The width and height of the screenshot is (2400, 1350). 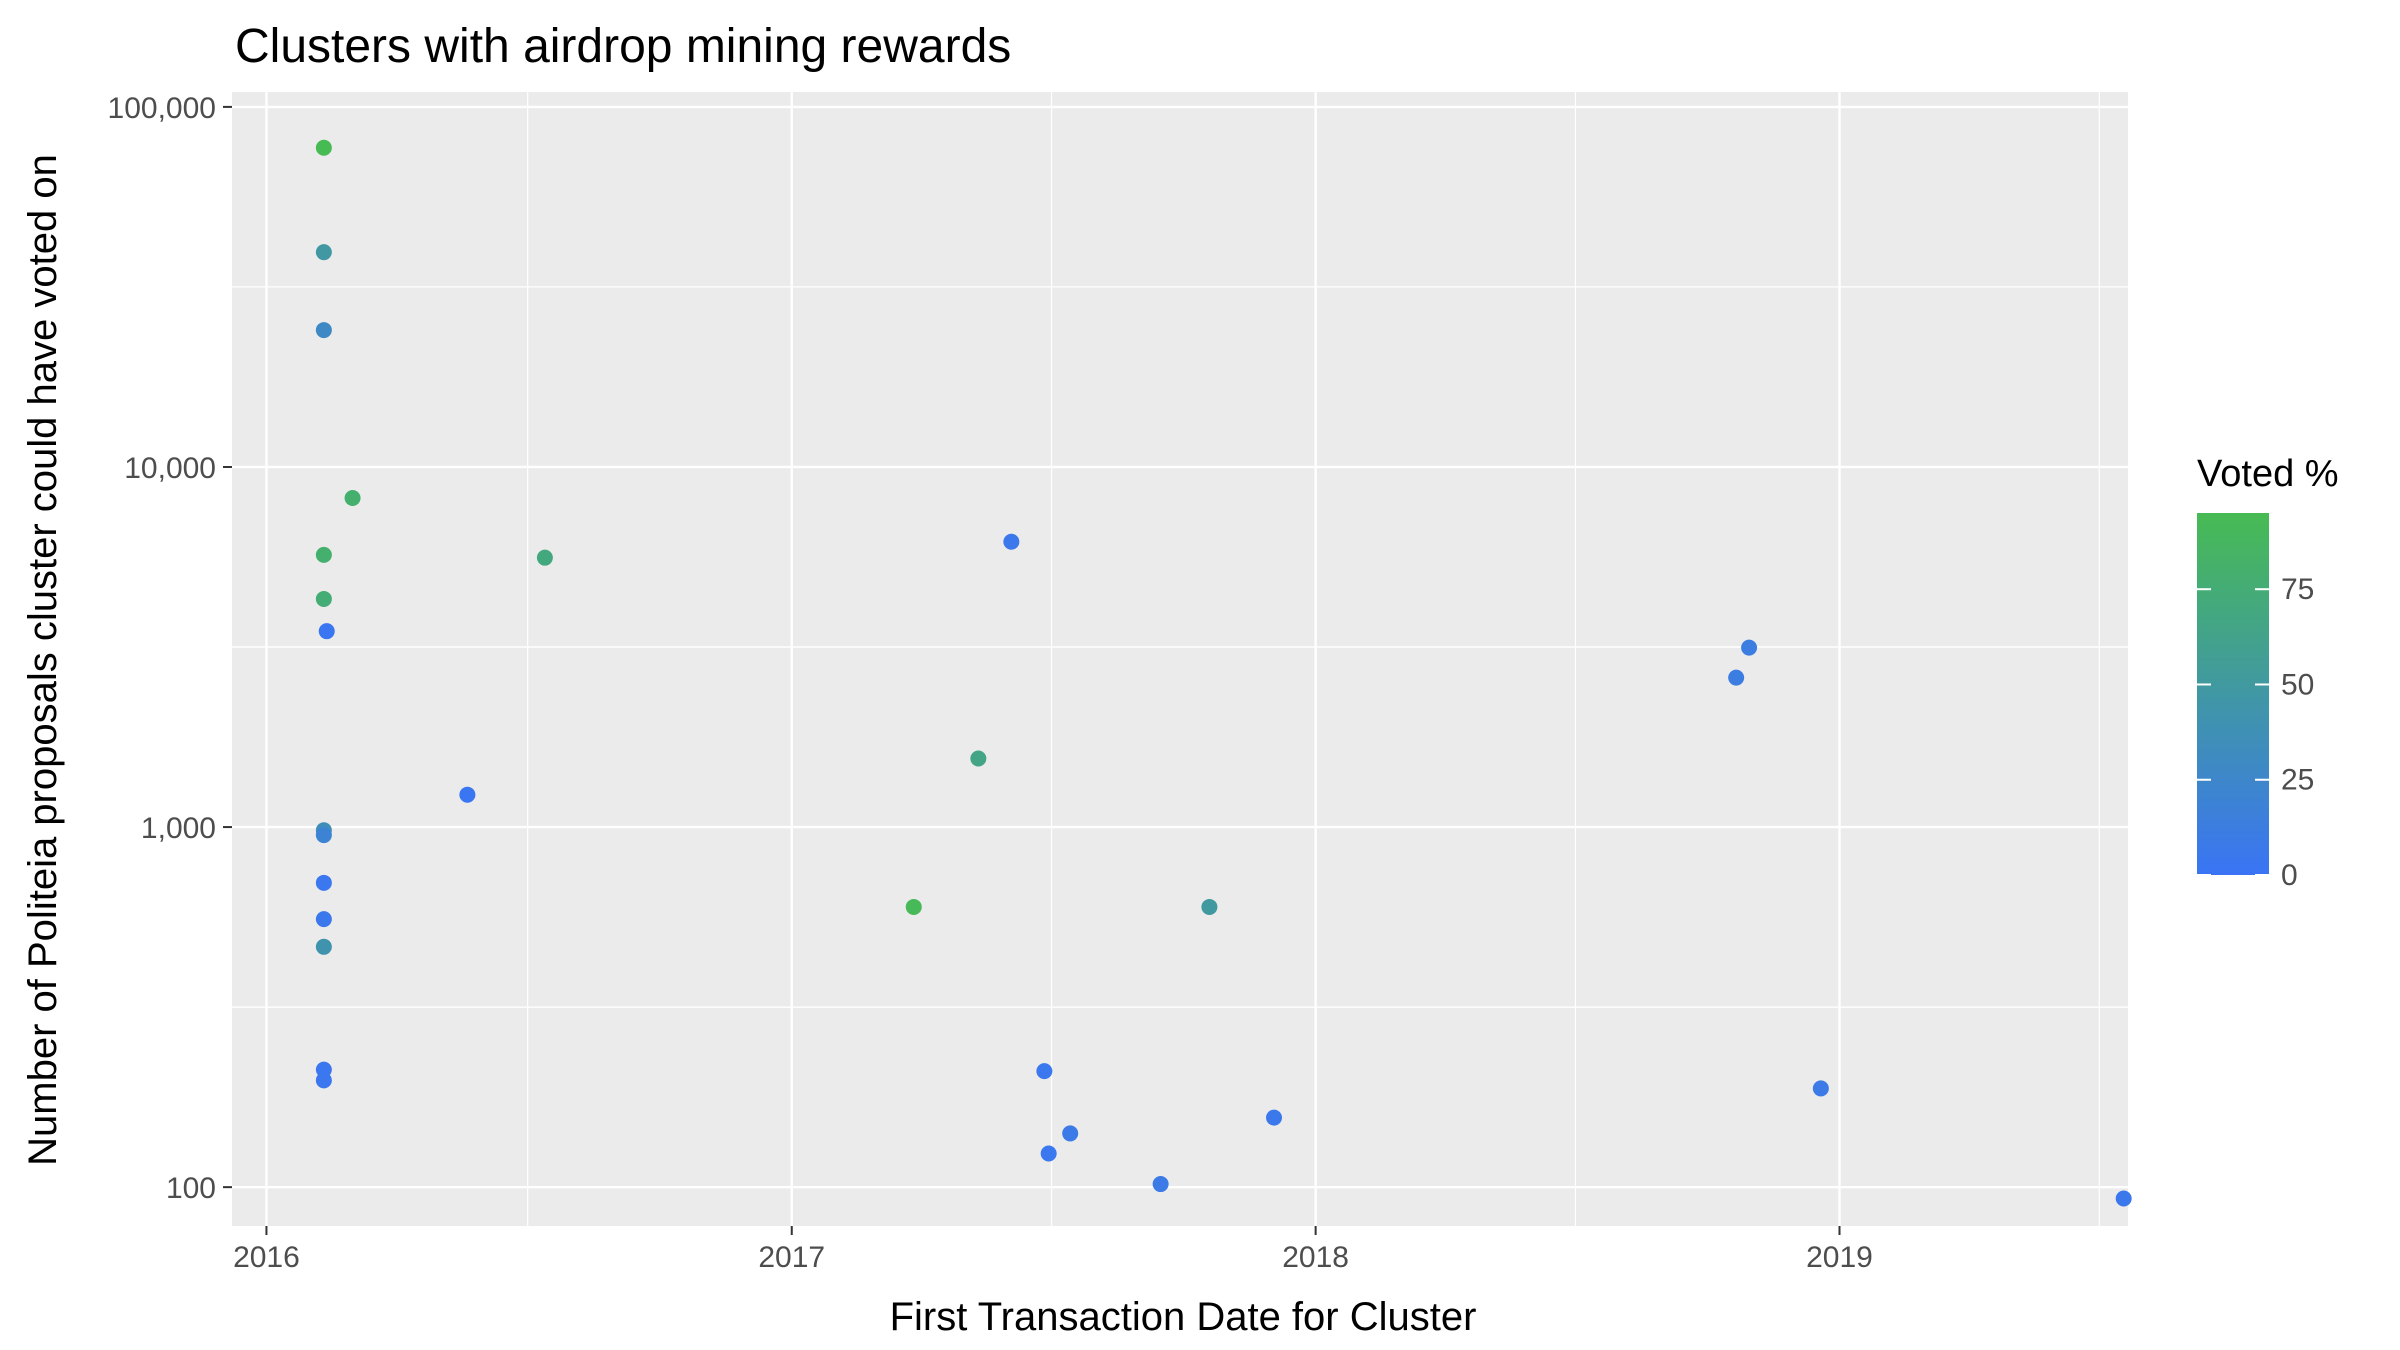 What do you see at coordinates (1839, 1257) in the screenshot?
I see `x-tick-label: 2019` at bounding box center [1839, 1257].